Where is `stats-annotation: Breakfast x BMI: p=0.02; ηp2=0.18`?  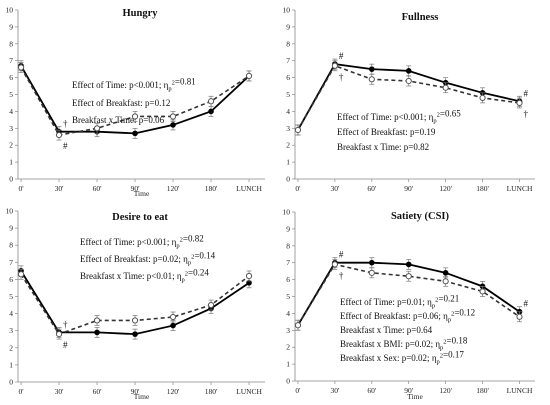 stats-annotation: Breakfast x BMI: p=0.02; ηp2=0.18 is located at coordinates (404, 344).